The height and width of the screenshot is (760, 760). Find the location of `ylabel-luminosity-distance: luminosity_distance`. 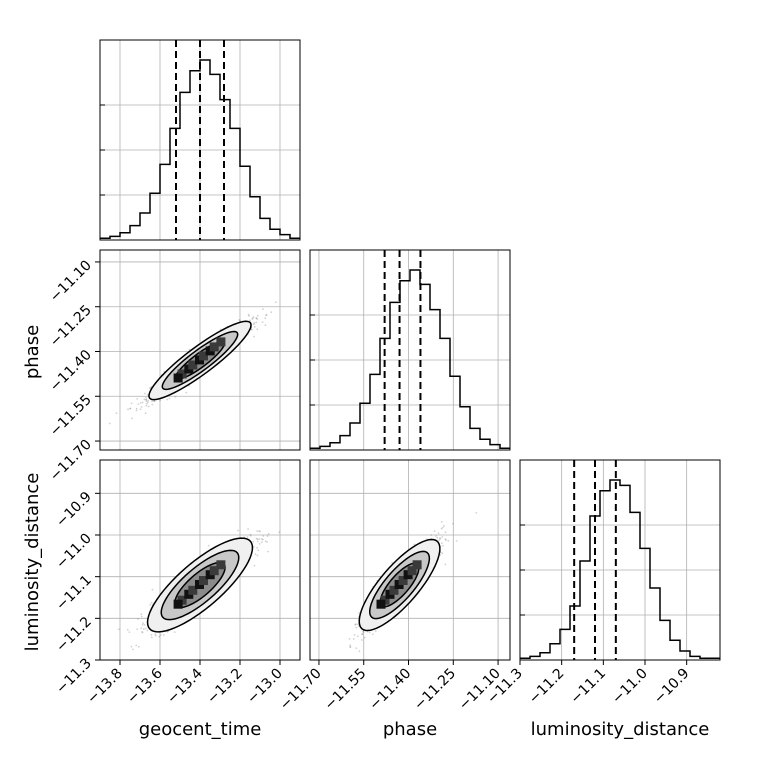

ylabel-luminosity-distance: luminosity_distance is located at coordinates (32, 562).